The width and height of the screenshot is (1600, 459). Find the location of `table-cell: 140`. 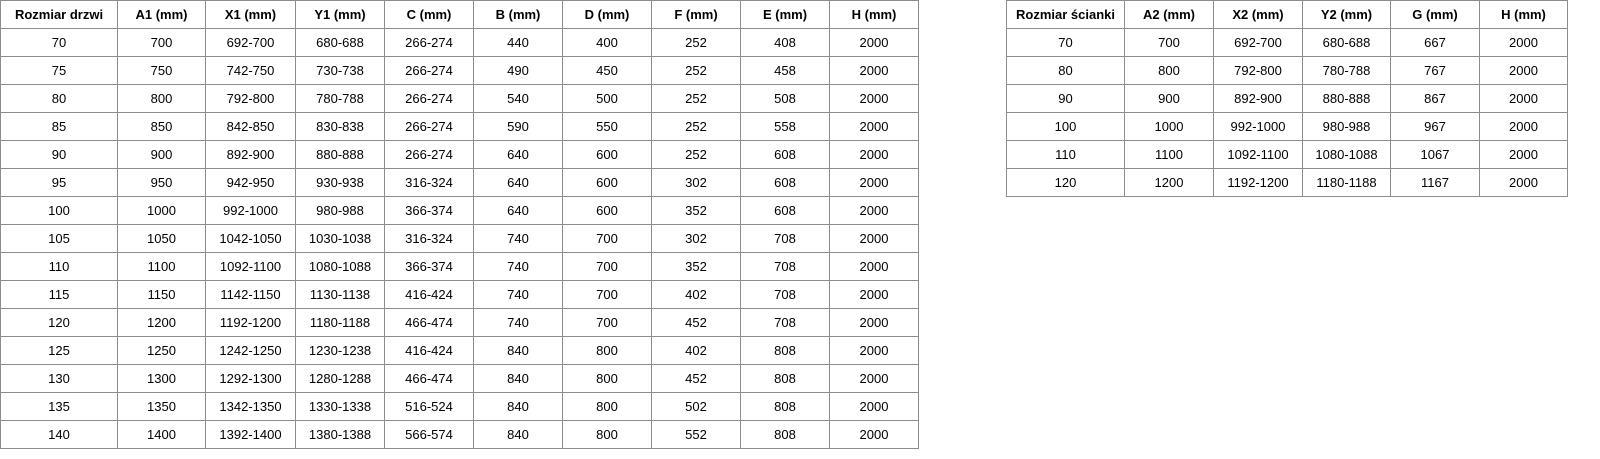

table-cell: 140 is located at coordinates (59, 434).